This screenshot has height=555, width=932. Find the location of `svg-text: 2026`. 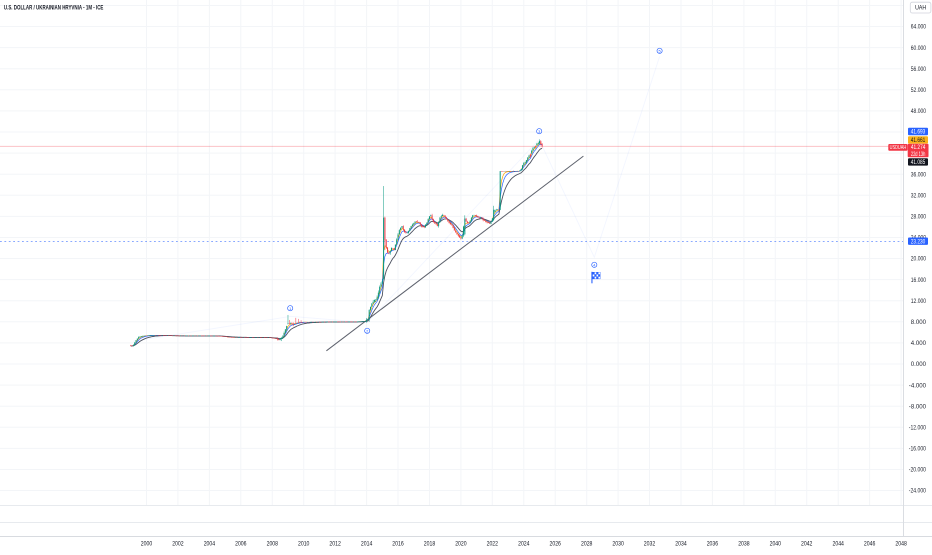

svg-text: 2026 is located at coordinates (556, 544).